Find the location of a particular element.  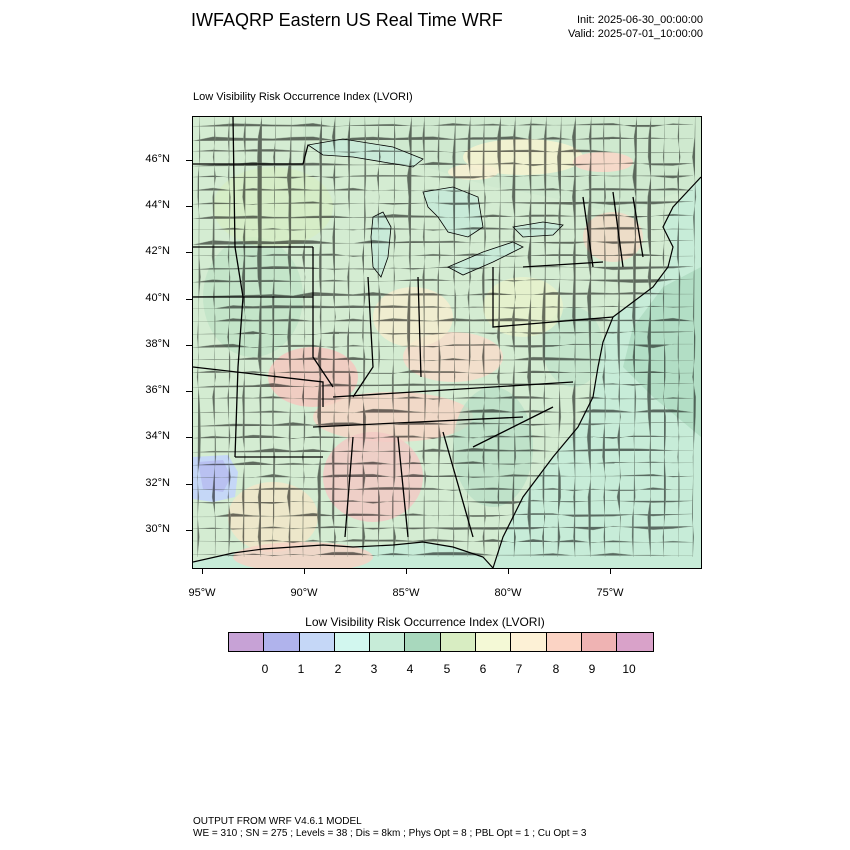

lat-label: 30°N is located at coordinates (157, 529).